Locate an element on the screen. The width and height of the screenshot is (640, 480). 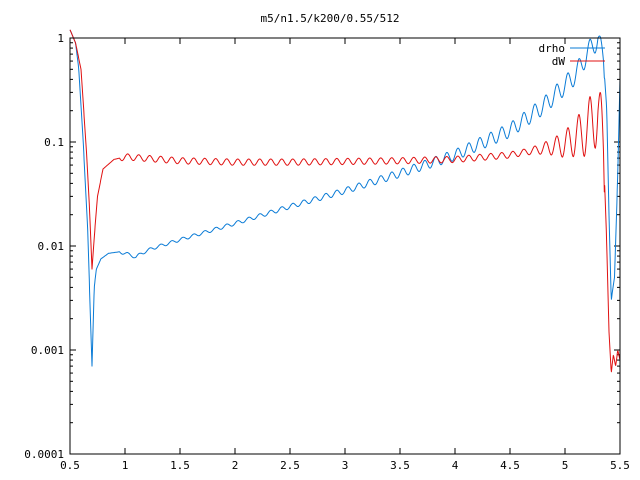
y-tick-label: 0.0001 is located at coordinates (44, 454).